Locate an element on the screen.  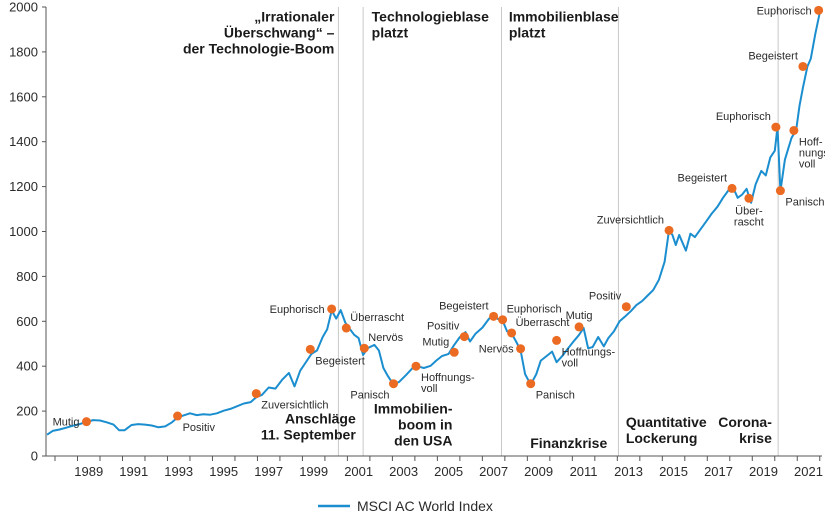
x-tick-label: 1999 is located at coordinates (313, 471).